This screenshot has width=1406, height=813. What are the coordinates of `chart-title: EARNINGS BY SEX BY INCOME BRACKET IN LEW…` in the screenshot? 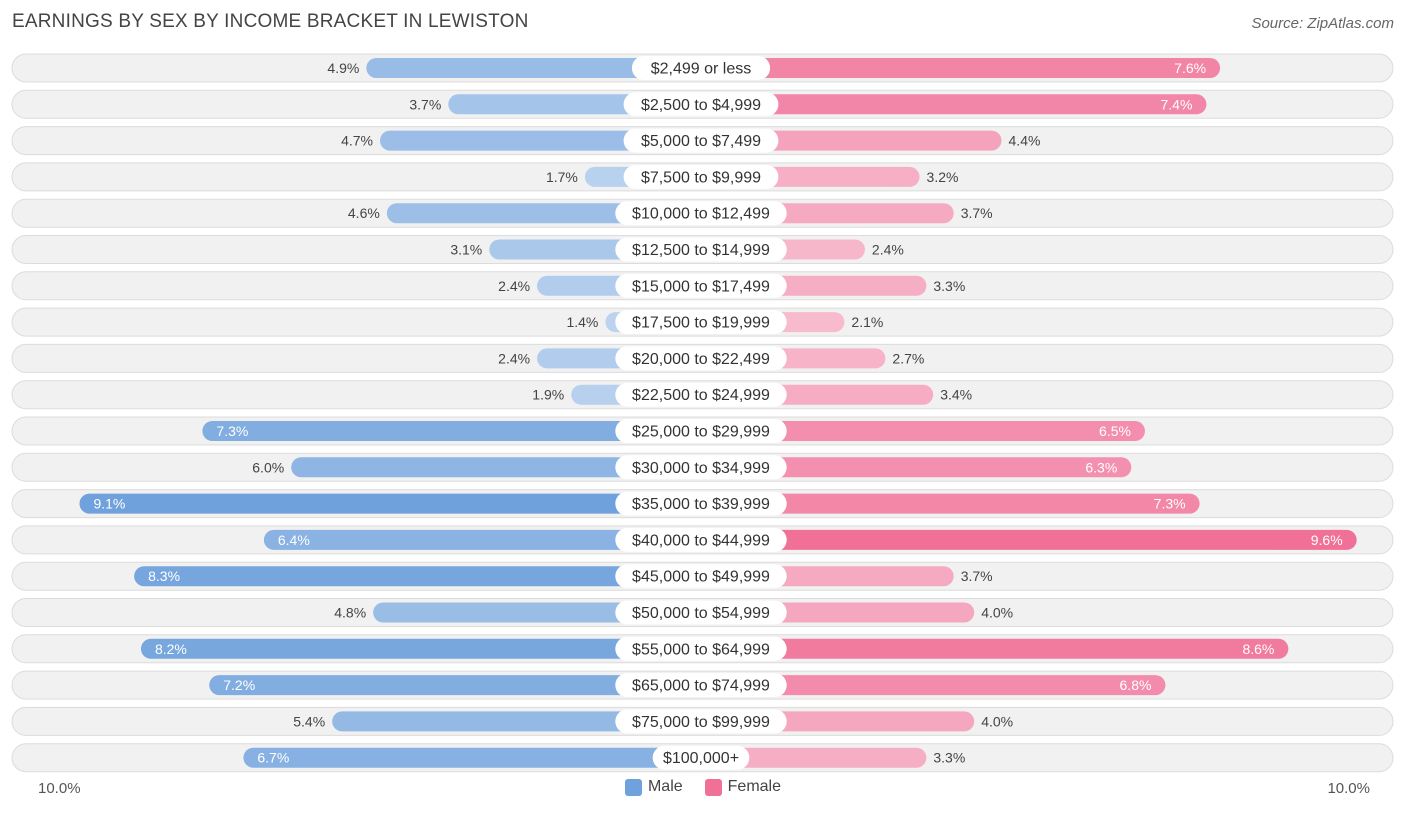 It's located at (270, 21).